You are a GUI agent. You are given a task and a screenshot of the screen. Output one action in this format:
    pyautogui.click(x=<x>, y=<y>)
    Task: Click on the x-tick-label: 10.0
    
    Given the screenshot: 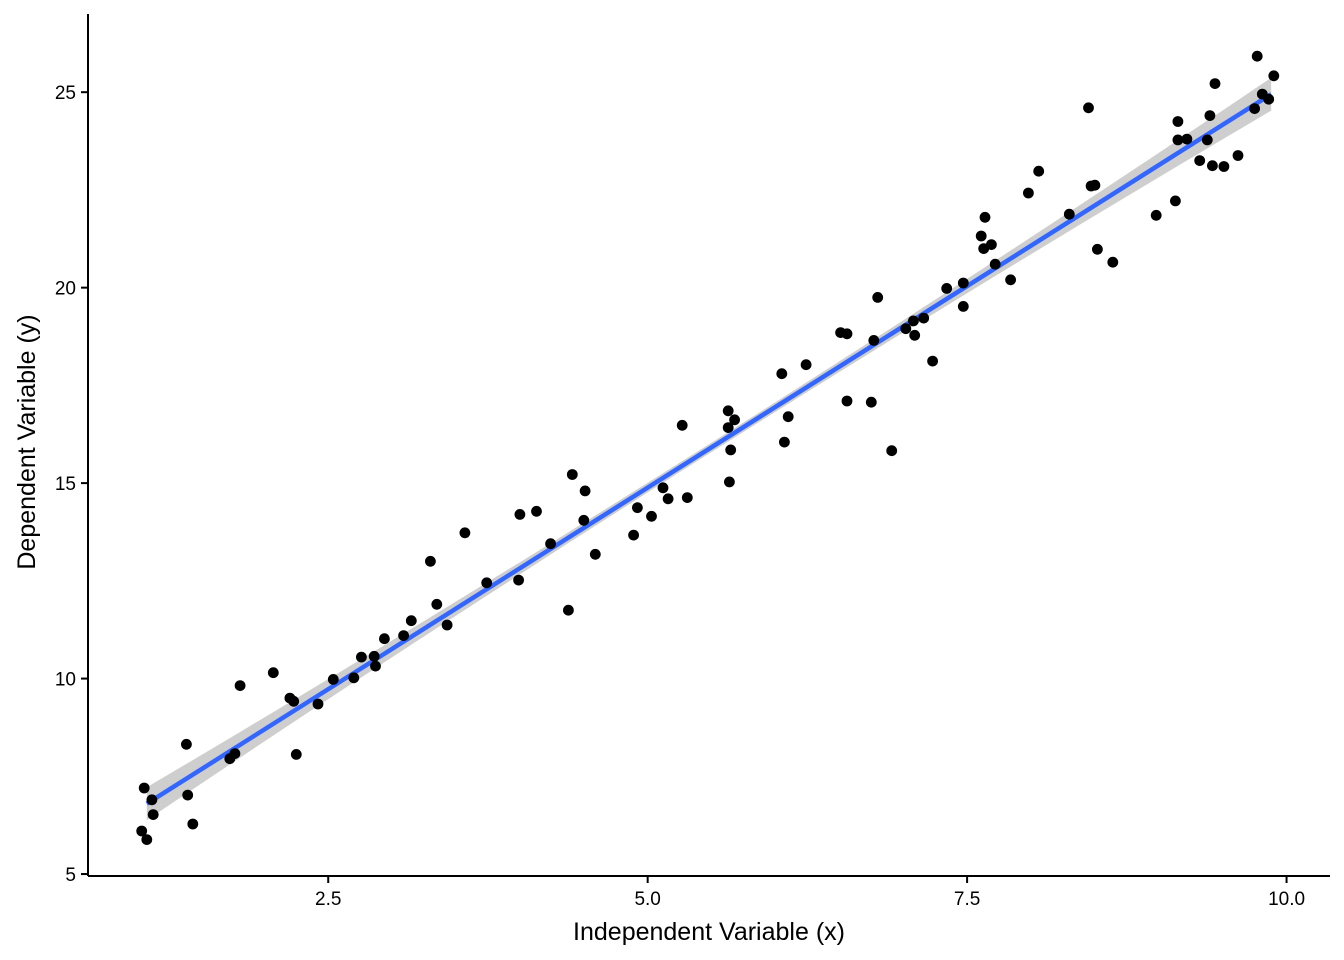 What is the action you would take?
    pyautogui.click(x=1286, y=899)
    